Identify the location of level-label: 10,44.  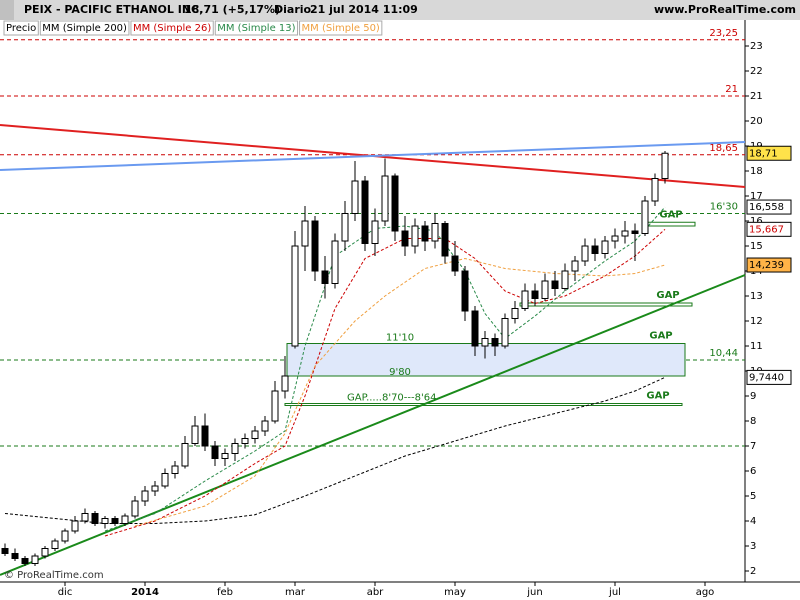
(723, 353).